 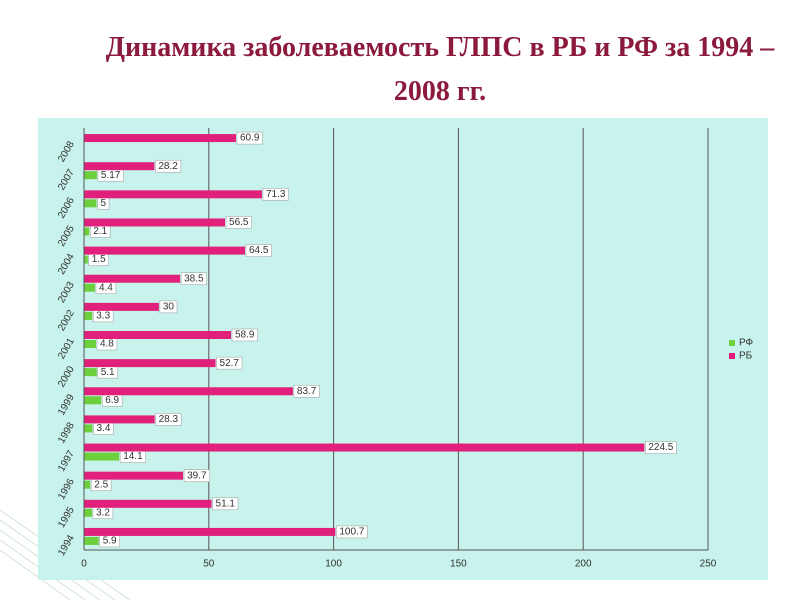 What do you see at coordinates (708, 564) in the screenshot?
I see `x-tick-label: 250` at bounding box center [708, 564].